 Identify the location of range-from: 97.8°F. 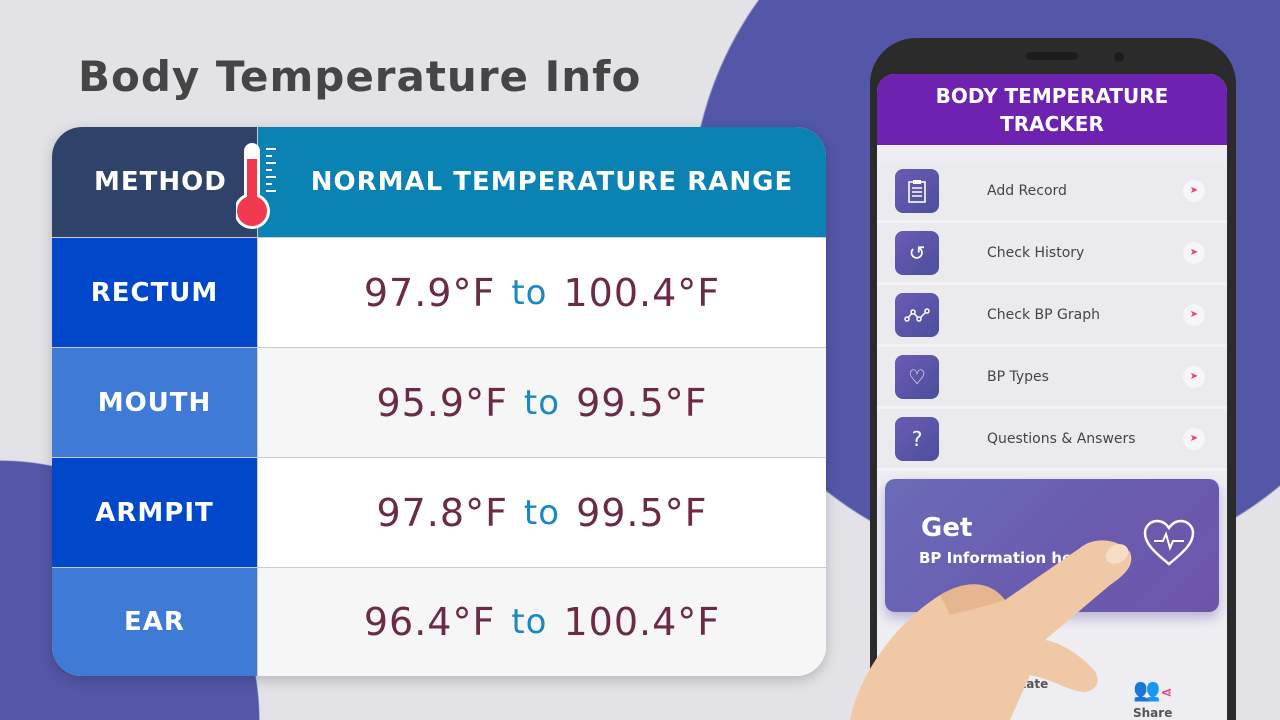
(442, 512).